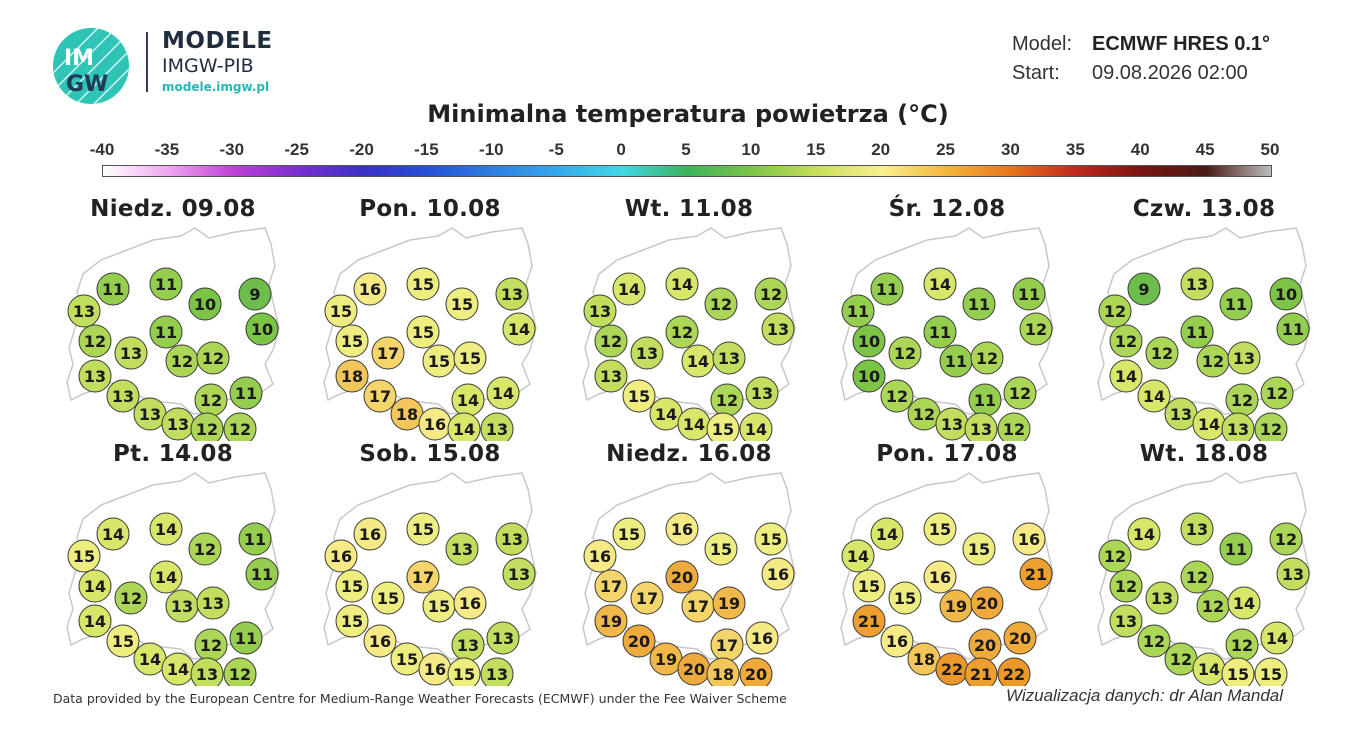  I want to click on panel-date-title: Wt. 11.08, so click(689, 209).